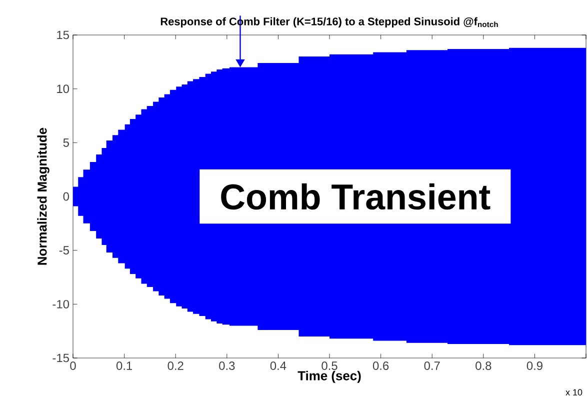 Image resolution: width=587 pixels, height=402 pixels. Describe the element at coordinates (124, 366) in the screenshot. I see `x-tick-label: 0.1` at that location.